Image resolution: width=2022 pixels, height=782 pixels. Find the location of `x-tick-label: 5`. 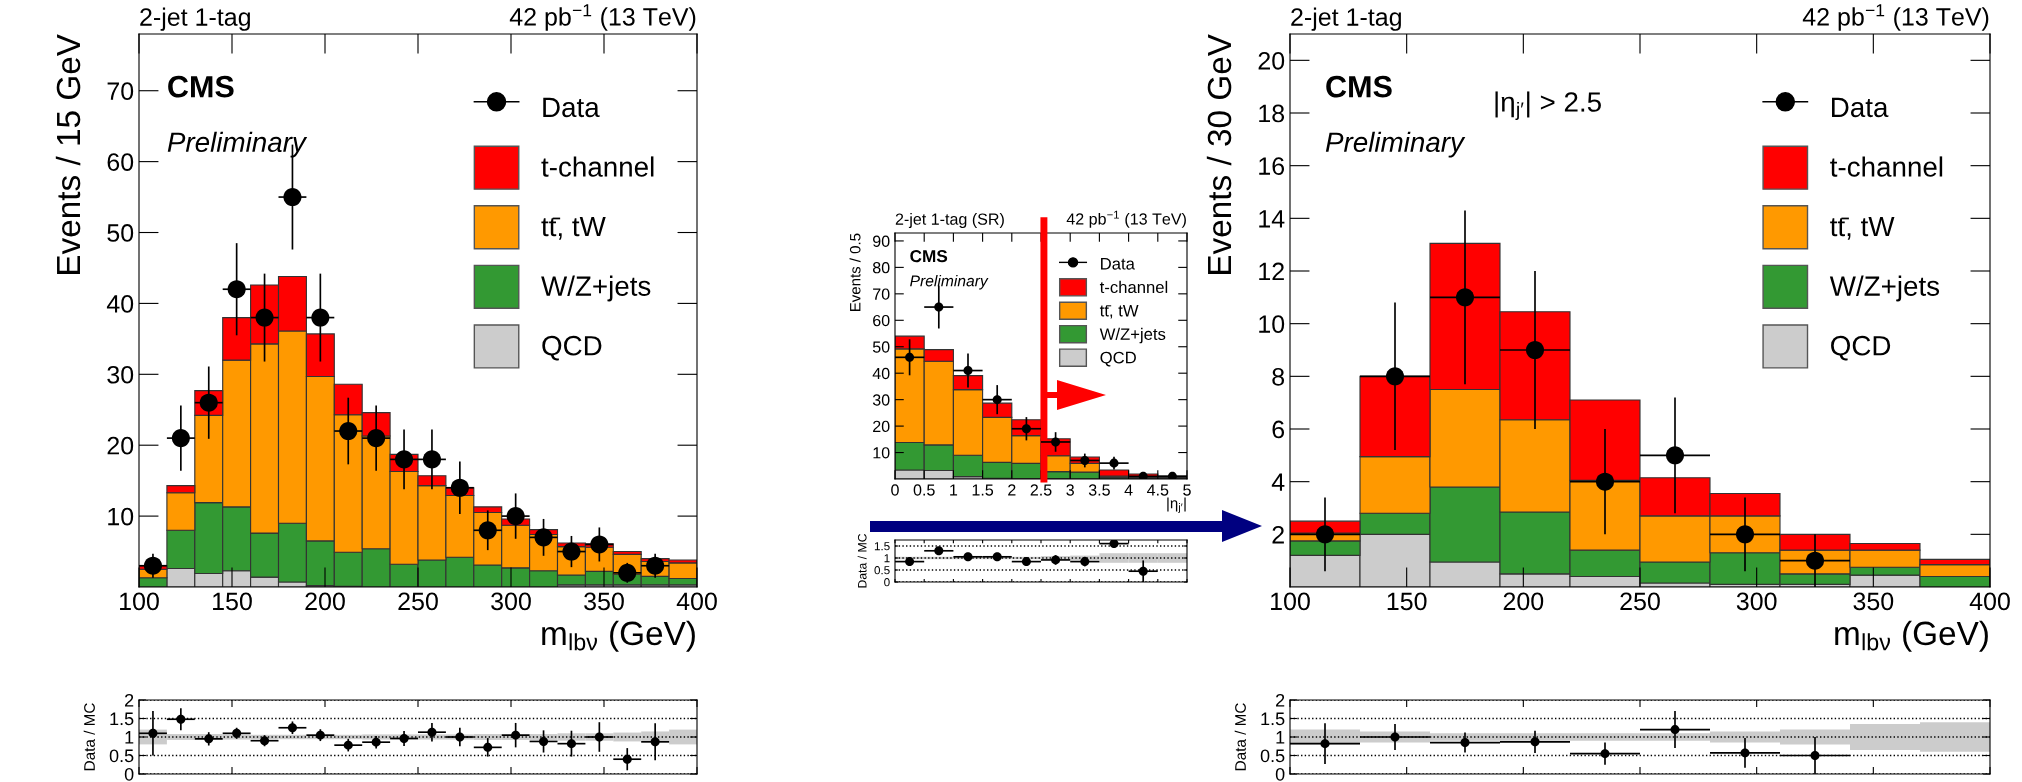

x-tick-label: 5 is located at coordinates (1187, 490).